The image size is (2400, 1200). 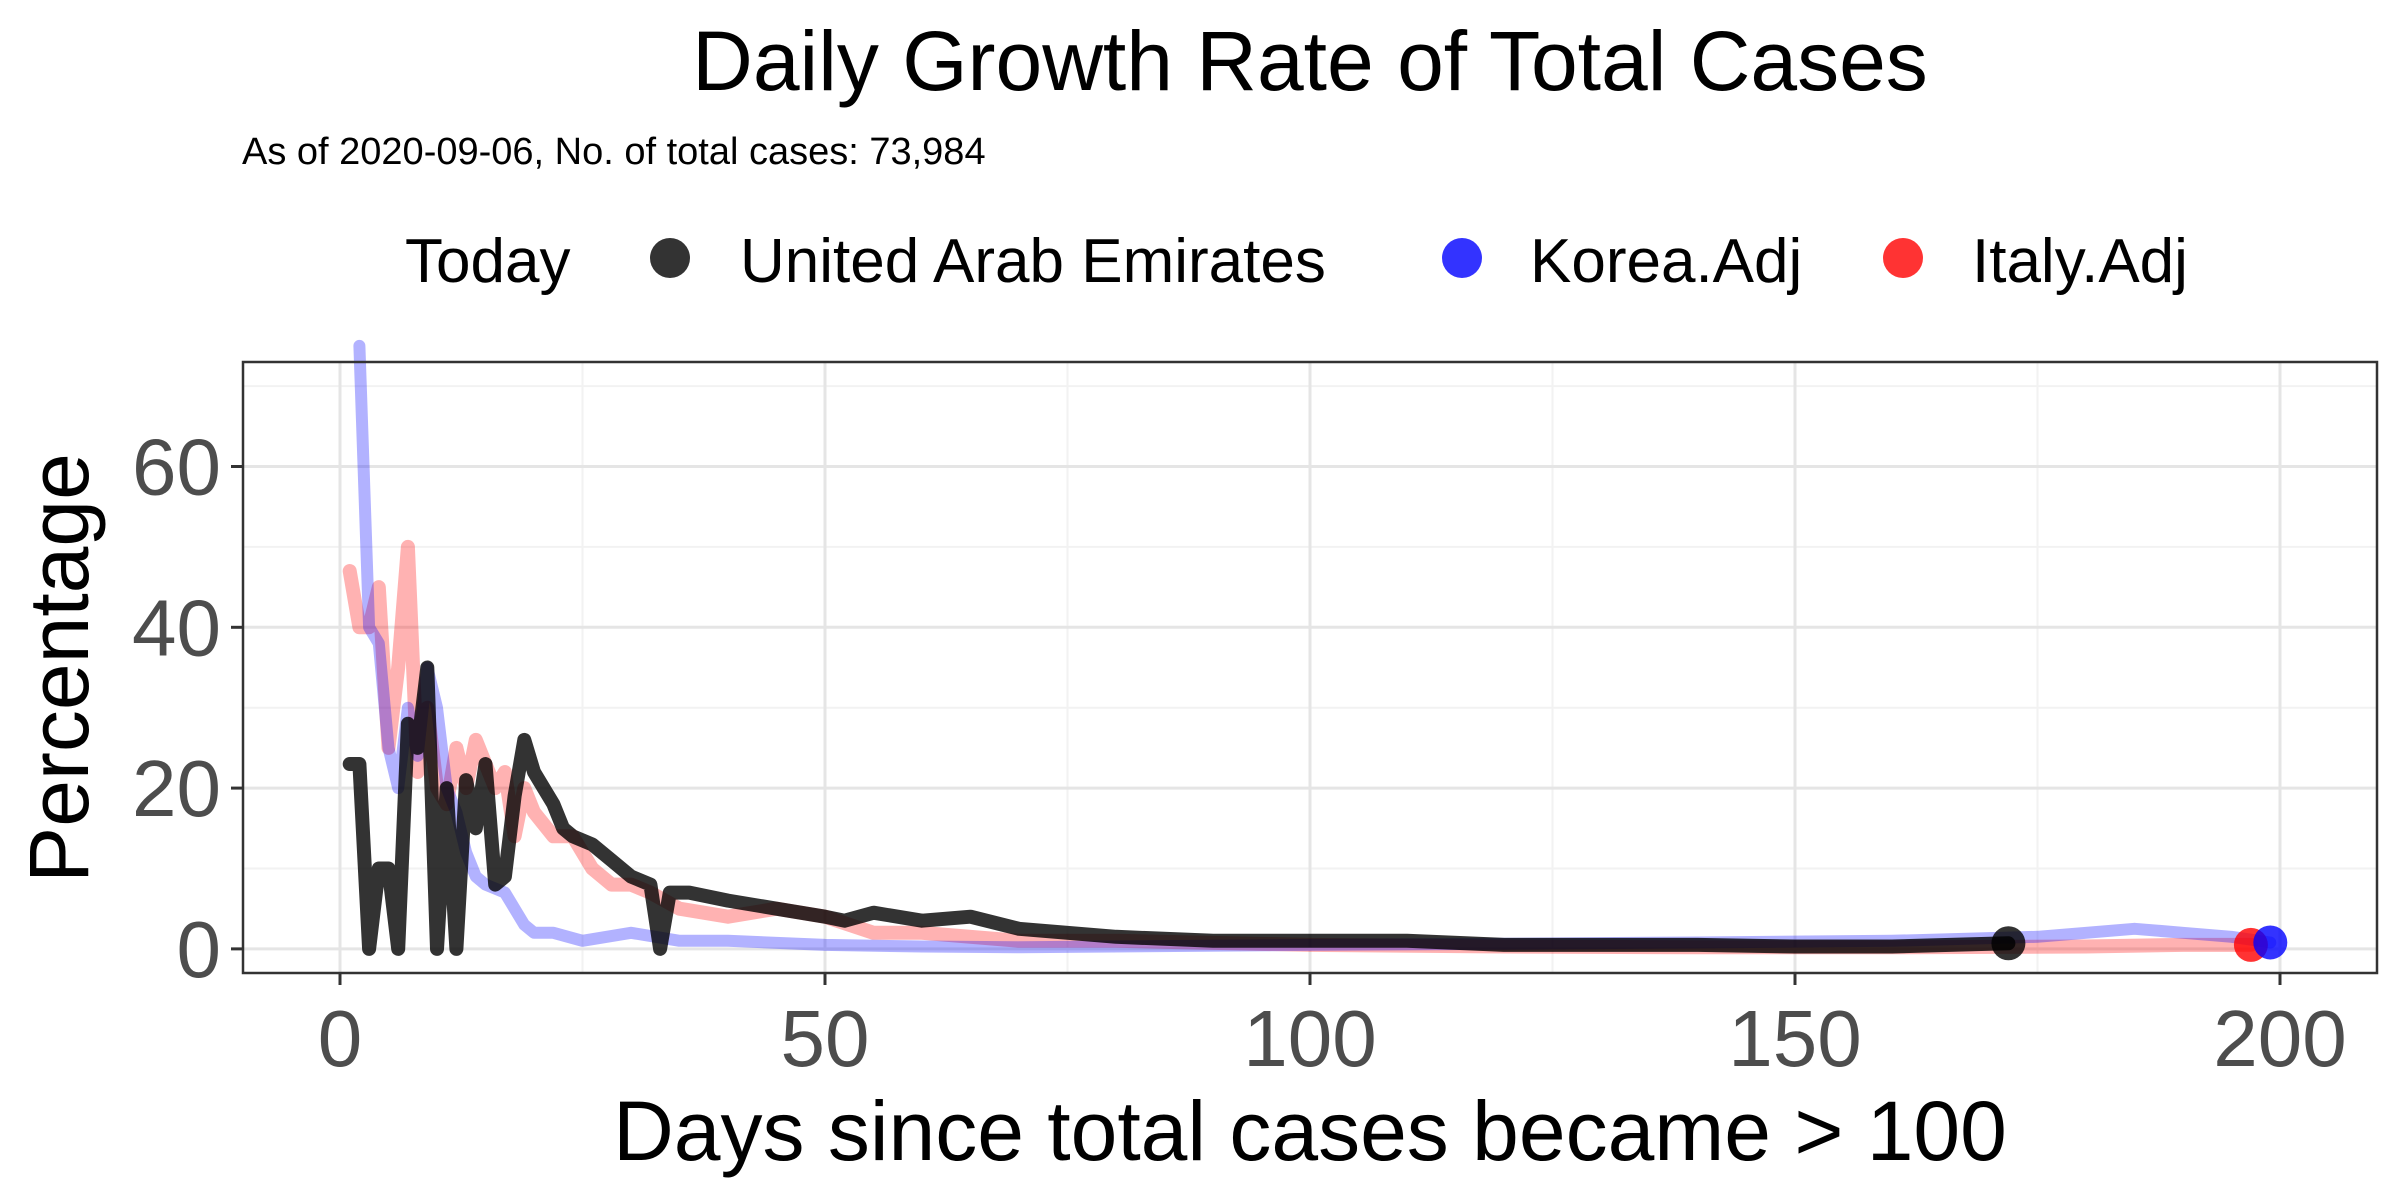 I want to click on legend-label-uae: United Arab Emirates, so click(x=1033, y=261).